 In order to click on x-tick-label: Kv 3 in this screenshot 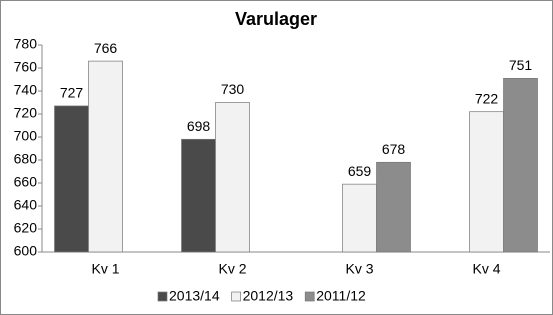, I will do `click(359, 269)`.